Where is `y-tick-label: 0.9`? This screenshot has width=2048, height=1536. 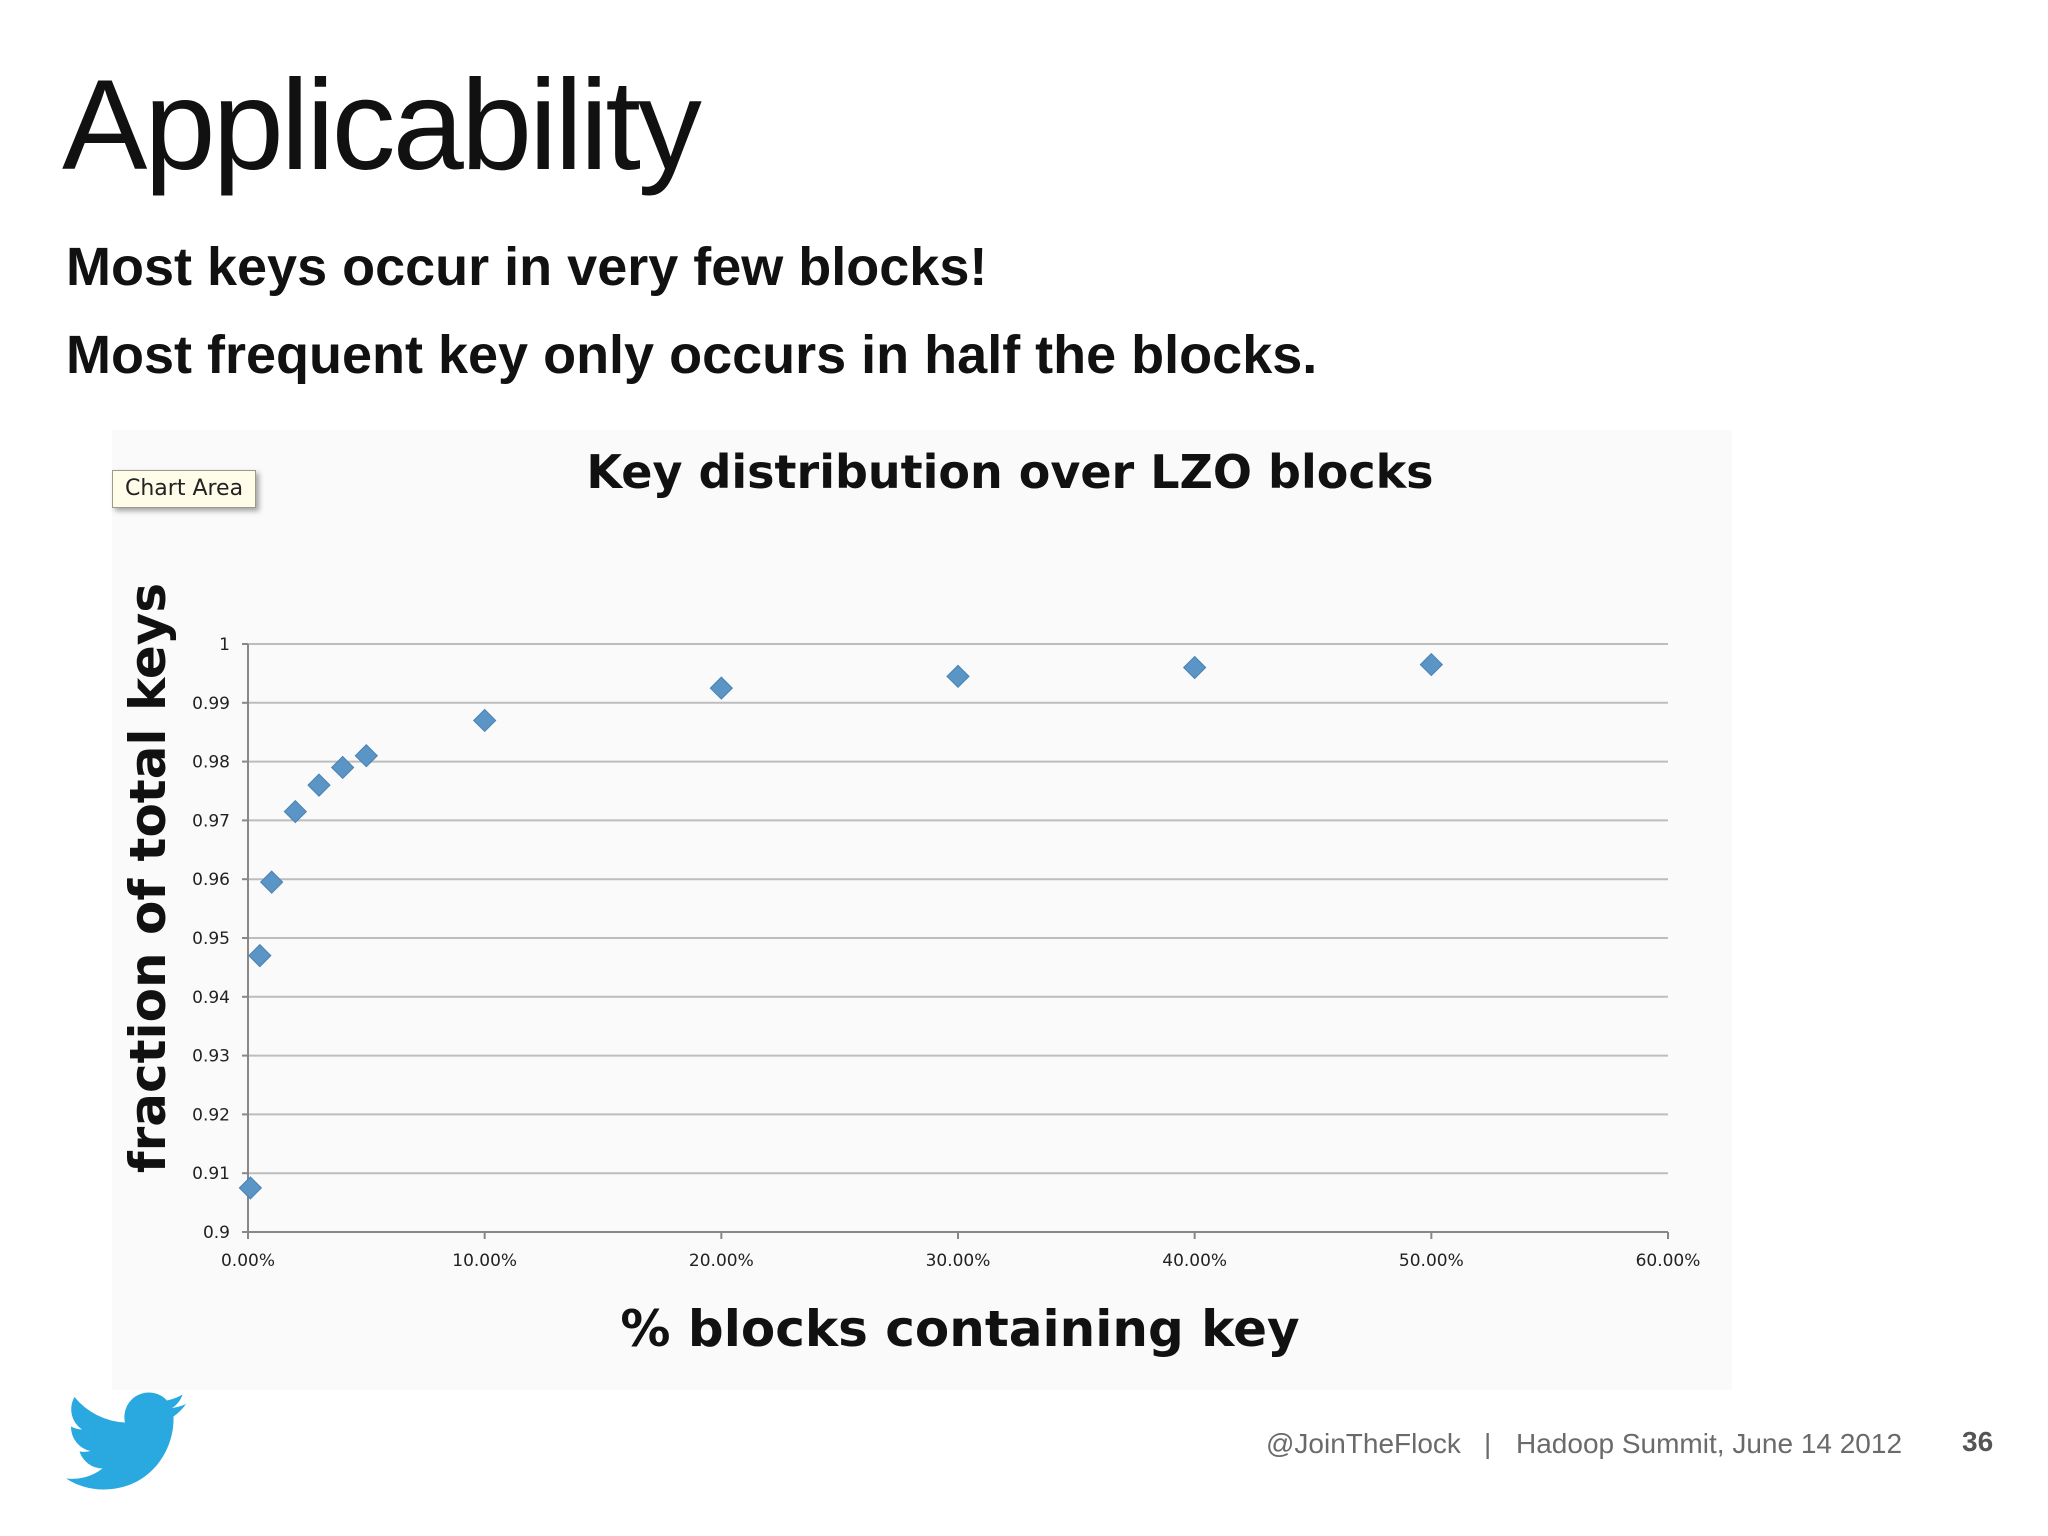 y-tick-label: 0.9 is located at coordinates (216, 1233).